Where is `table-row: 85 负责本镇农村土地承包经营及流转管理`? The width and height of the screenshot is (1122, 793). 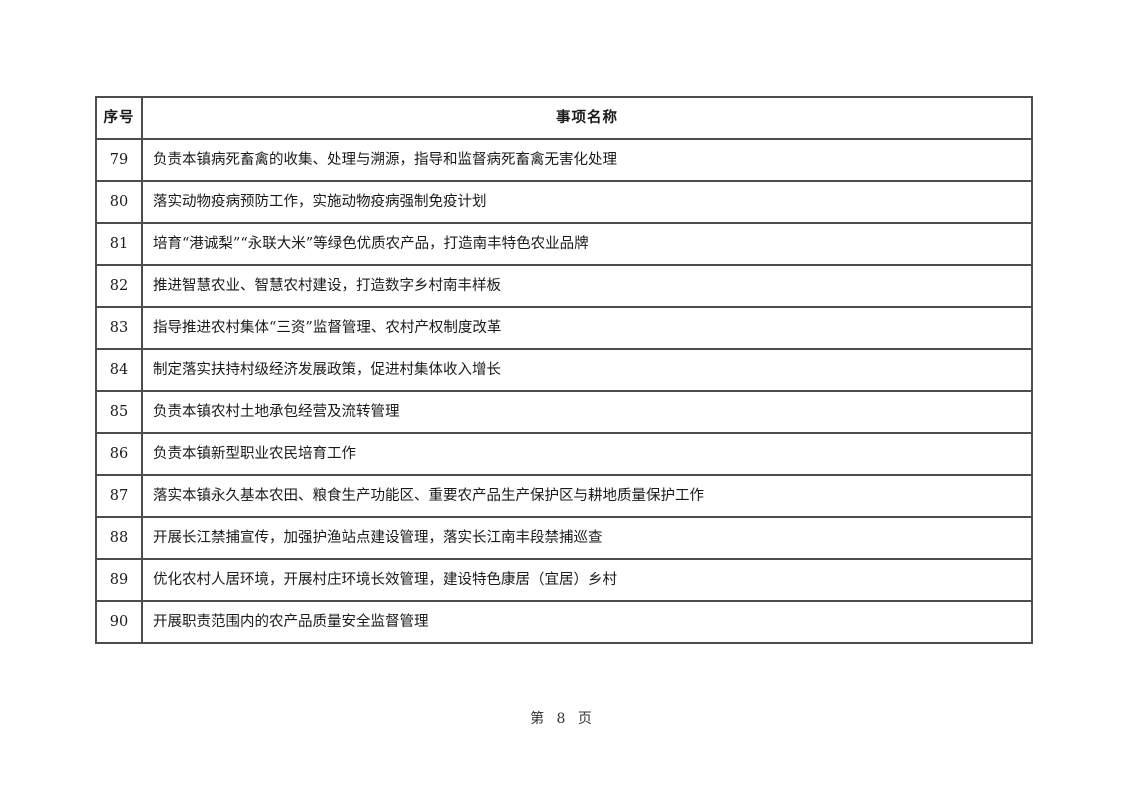
table-row: 85 负责本镇农村土地承包经营及流转管理 is located at coordinates (564, 412).